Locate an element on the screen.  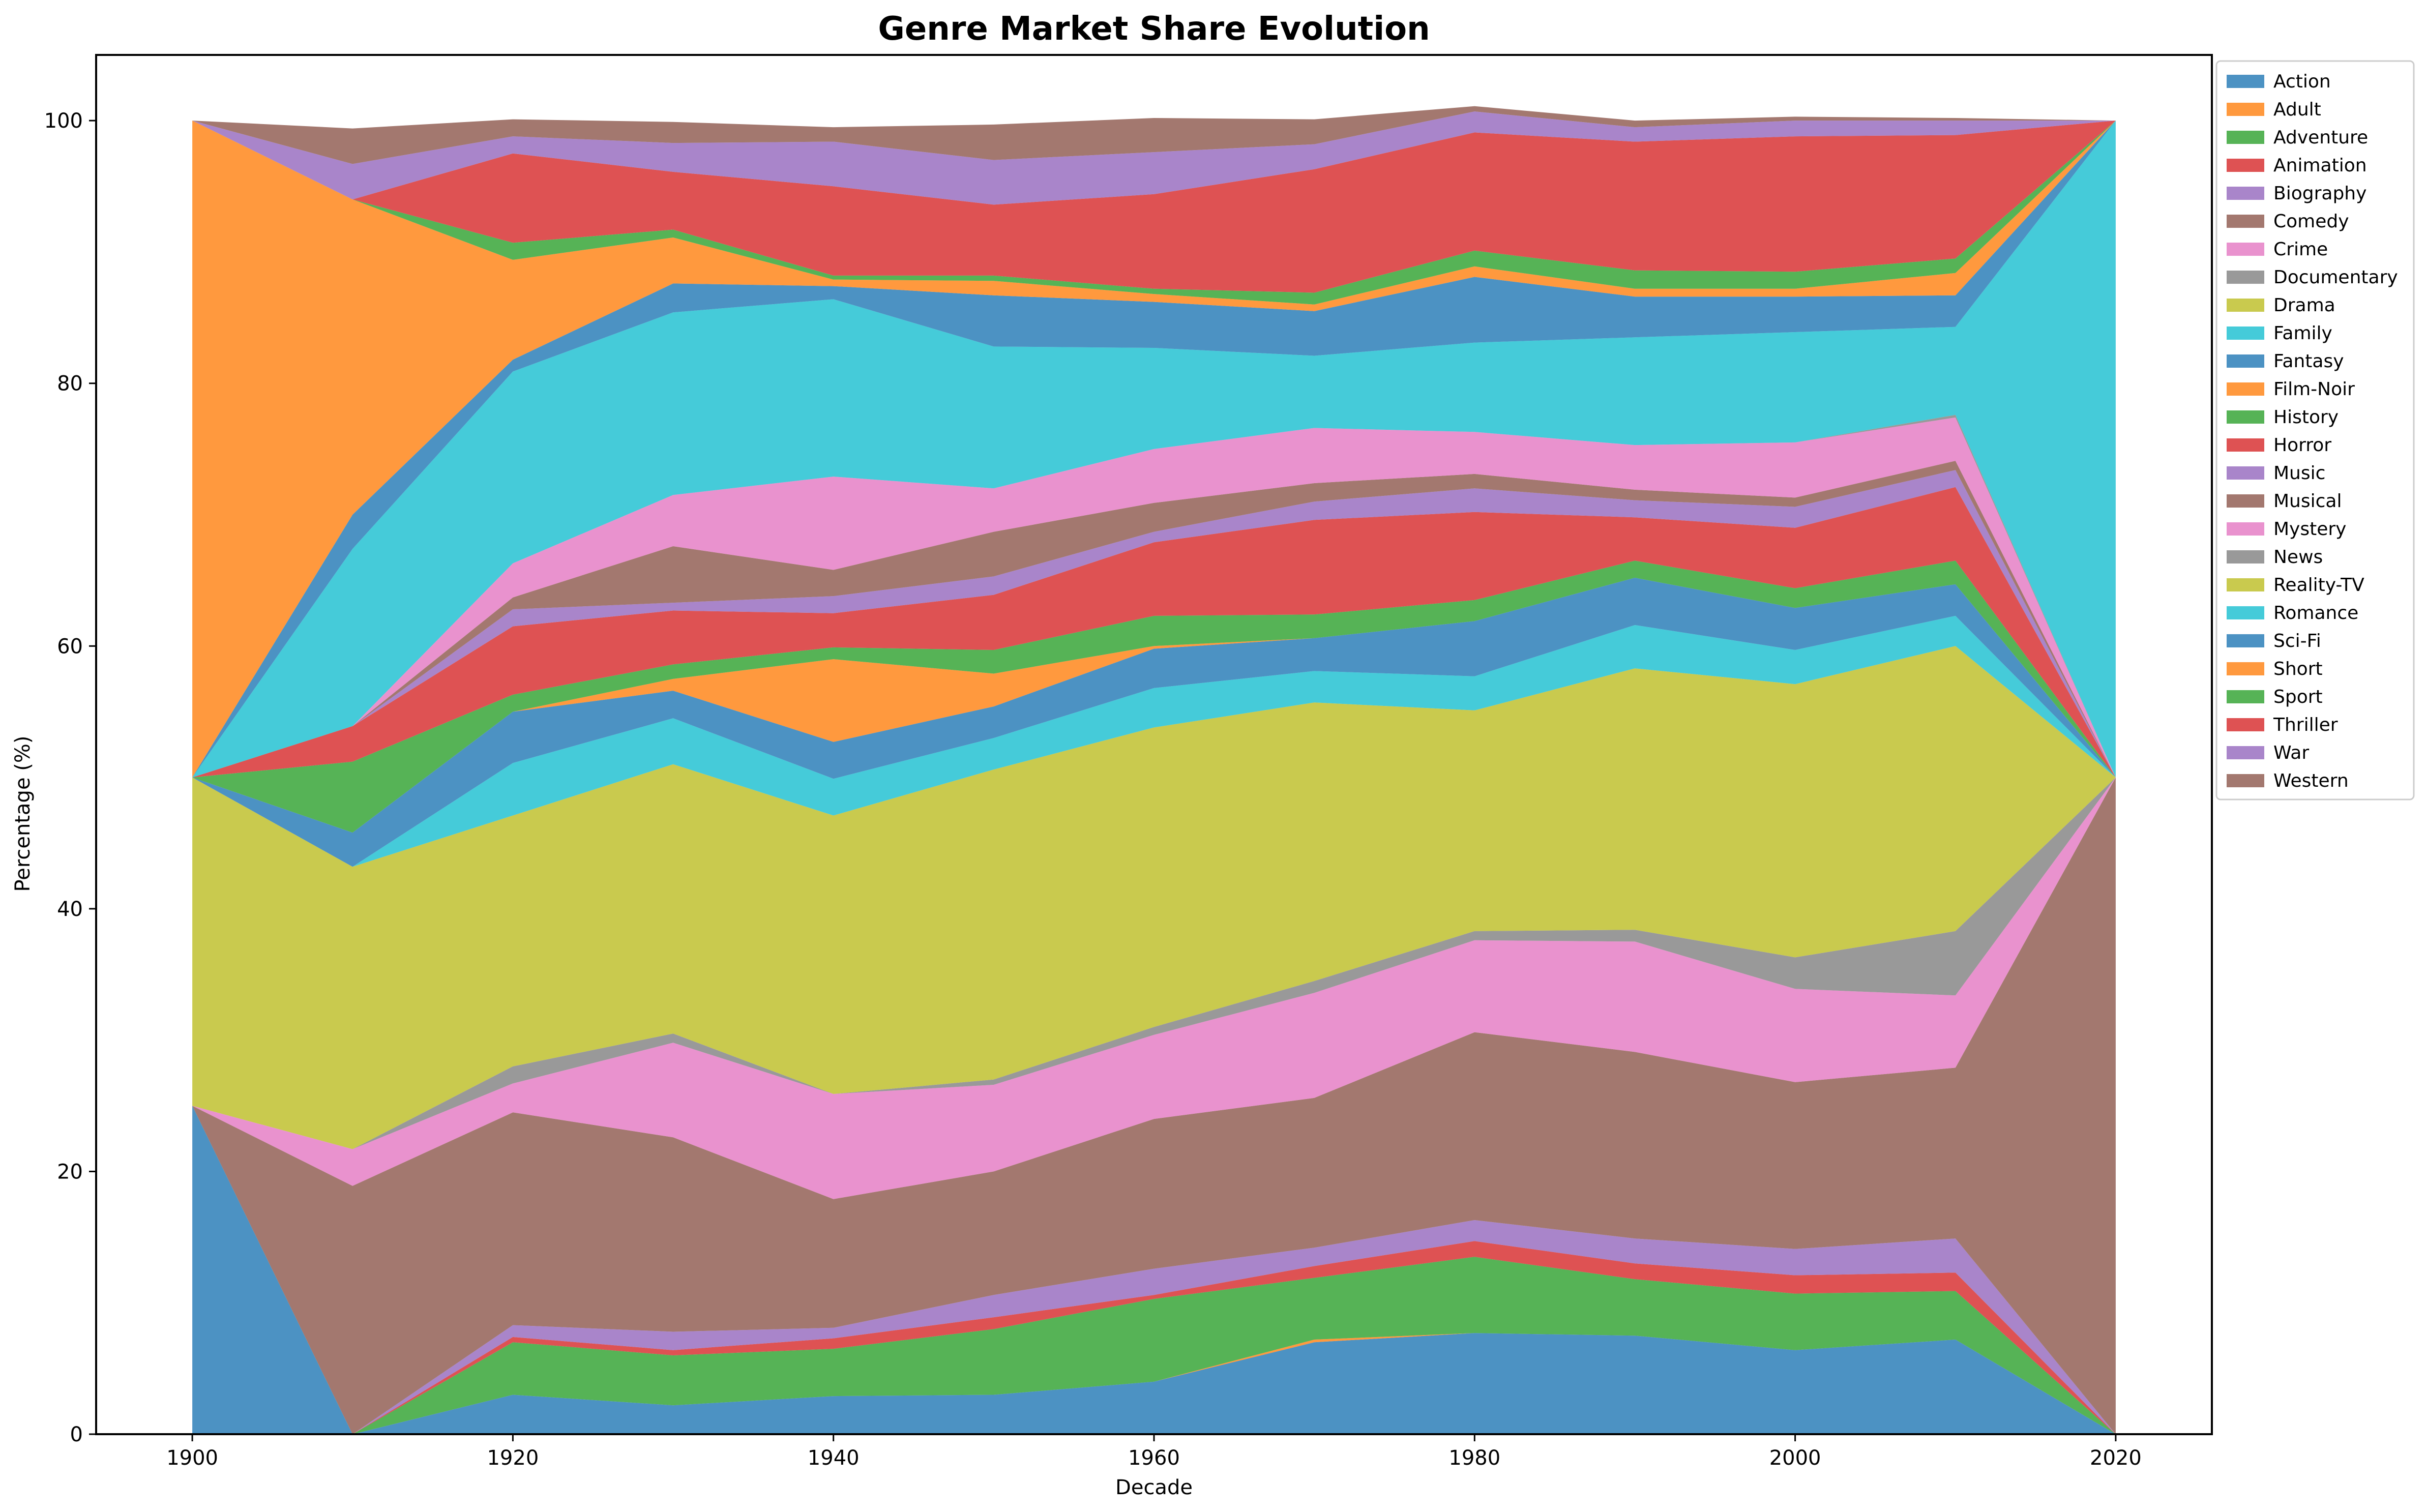
legend-swatch-western is located at coordinates (2245, 780).